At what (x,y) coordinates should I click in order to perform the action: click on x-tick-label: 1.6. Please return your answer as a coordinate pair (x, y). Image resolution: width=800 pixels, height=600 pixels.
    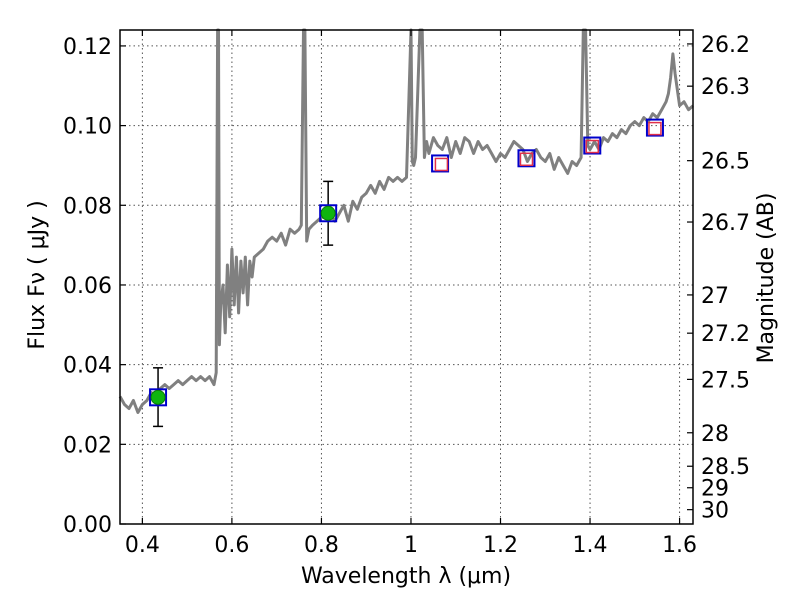
    Looking at the image, I should click on (679, 545).